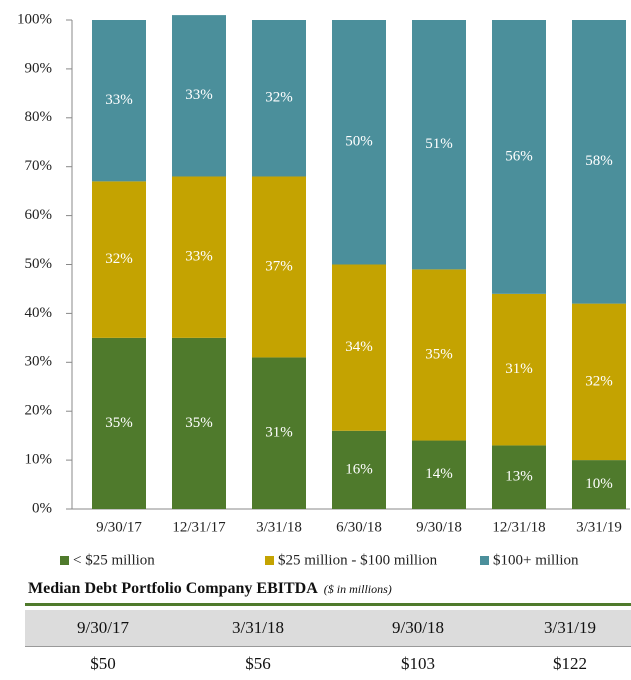 Image resolution: width=631 pixels, height=680 pixels. I want to click on data-label: 56%, so click(519, 156).